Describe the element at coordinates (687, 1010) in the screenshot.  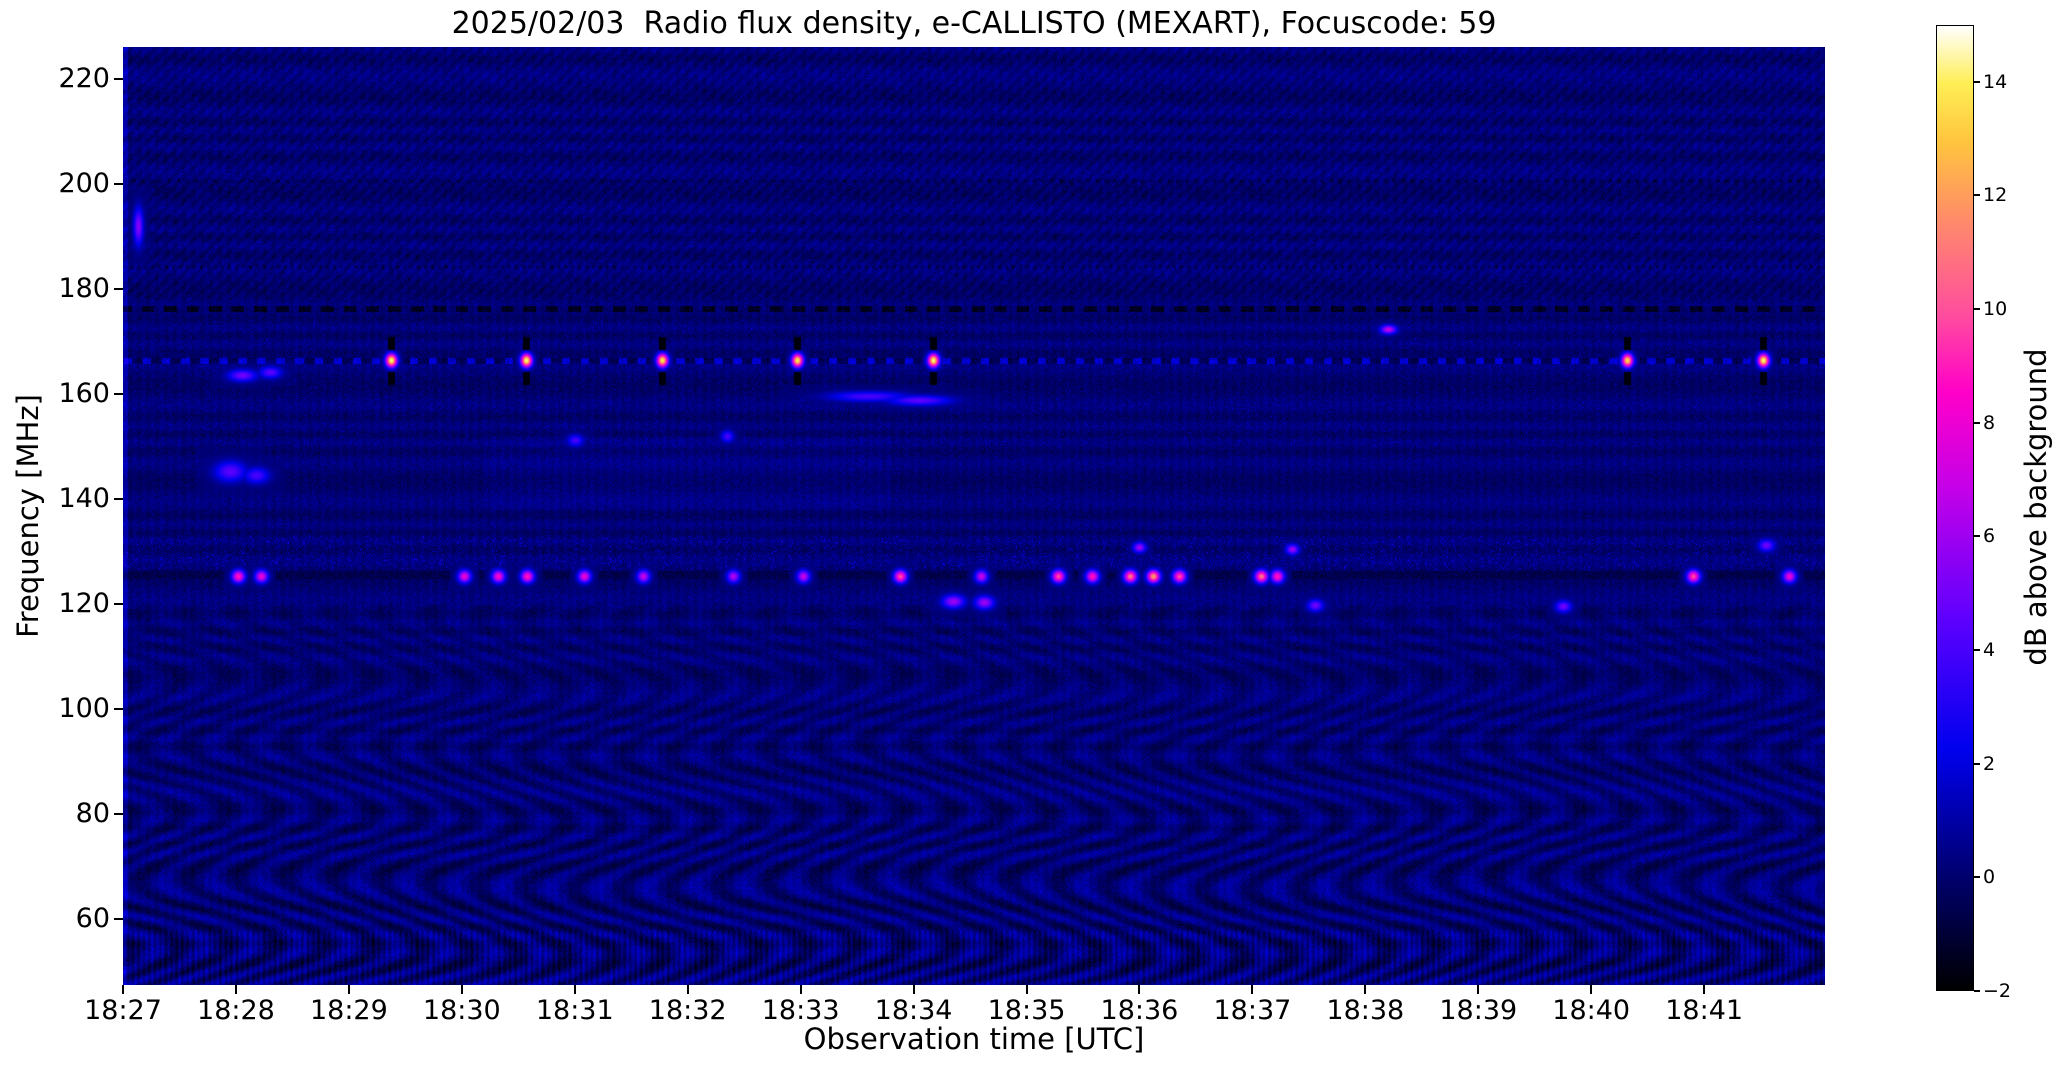
I see `x-tick-label: 18:32` at that location.